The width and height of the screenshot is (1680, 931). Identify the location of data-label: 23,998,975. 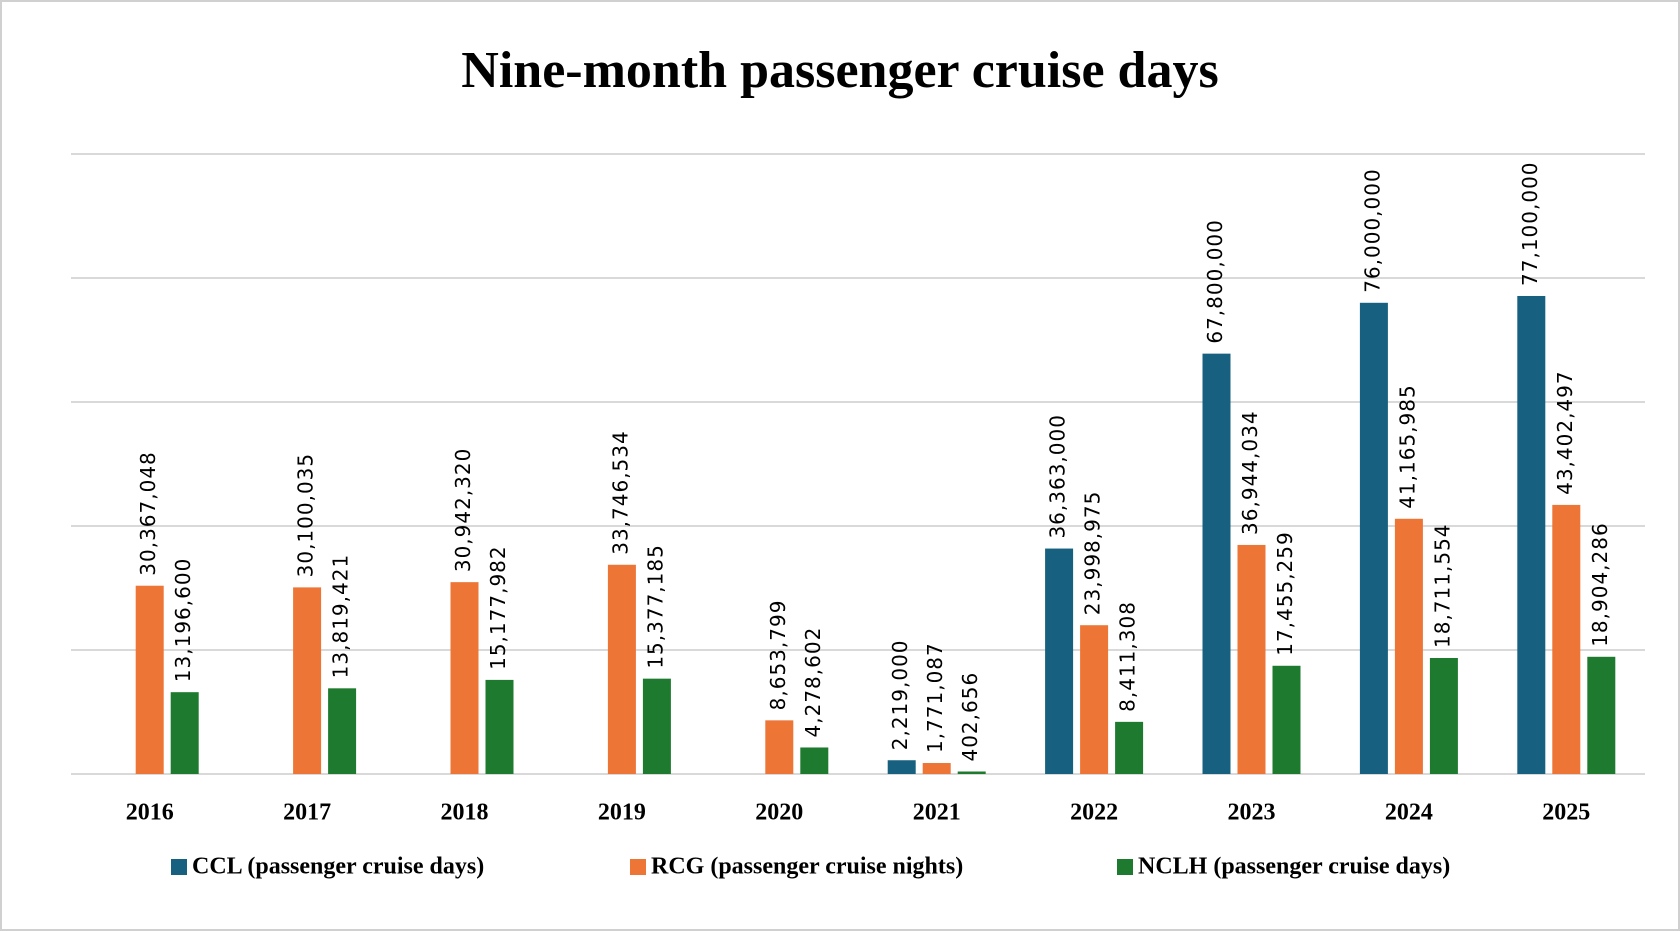
(1093, 553).